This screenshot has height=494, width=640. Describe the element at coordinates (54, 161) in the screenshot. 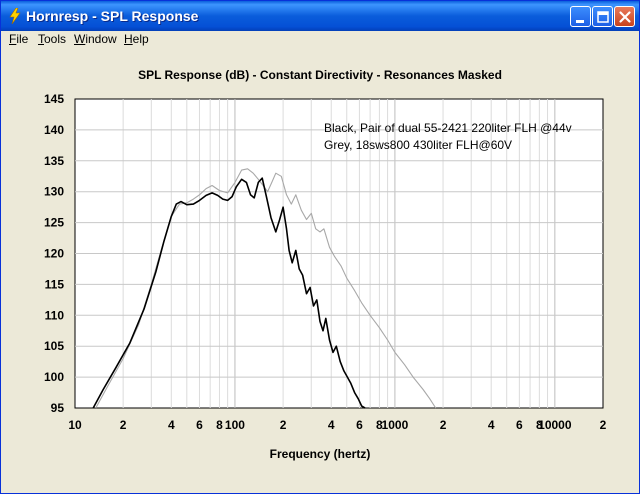

I see `y-tick-label: 135` at that location.